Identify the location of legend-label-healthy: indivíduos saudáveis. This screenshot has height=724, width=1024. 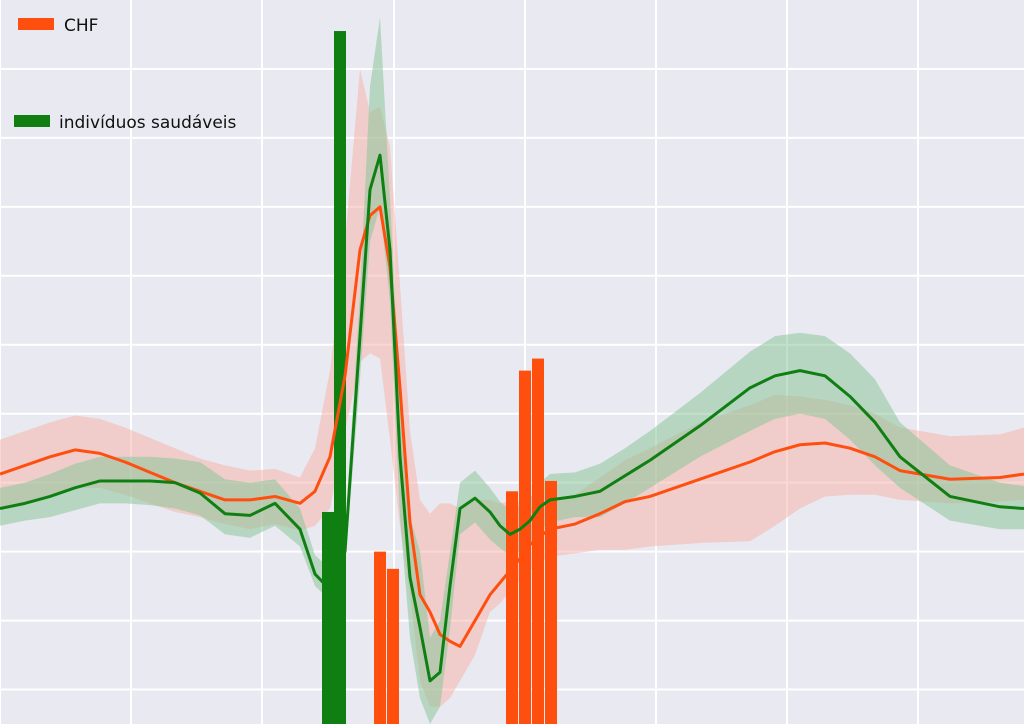
(148, 123).